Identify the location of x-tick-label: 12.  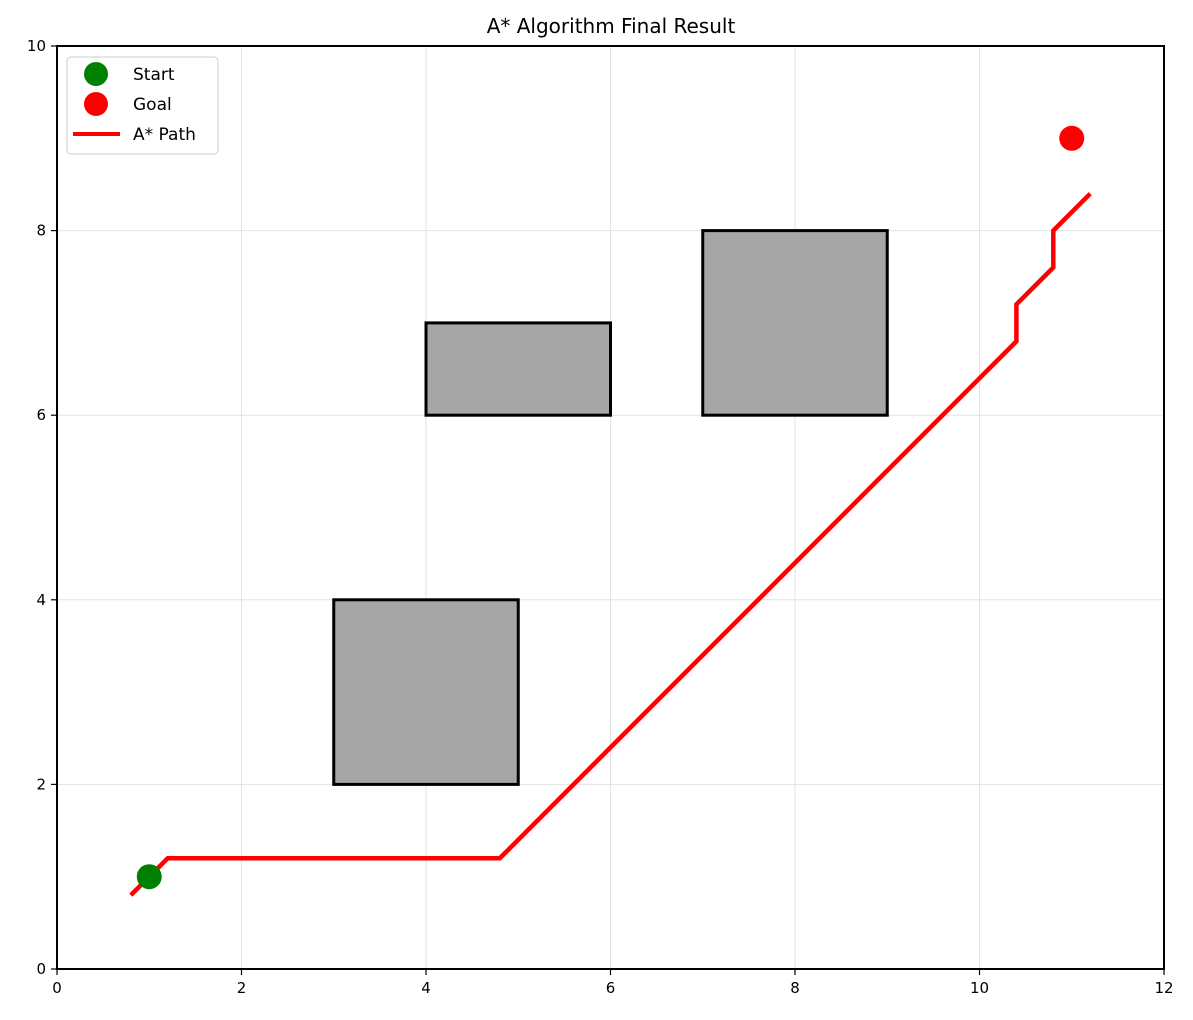
(1163, 988).